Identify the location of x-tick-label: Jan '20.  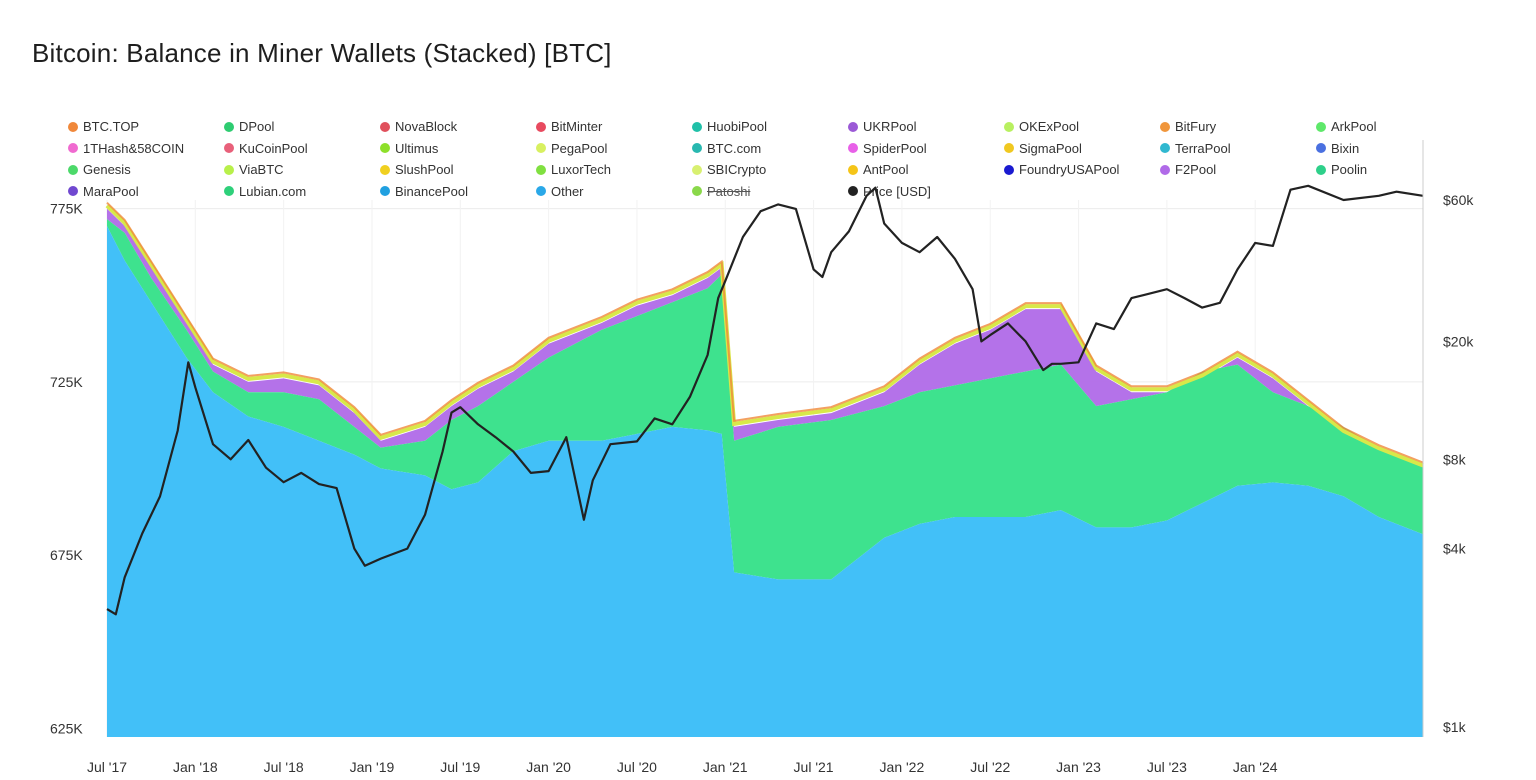
(548, 767).